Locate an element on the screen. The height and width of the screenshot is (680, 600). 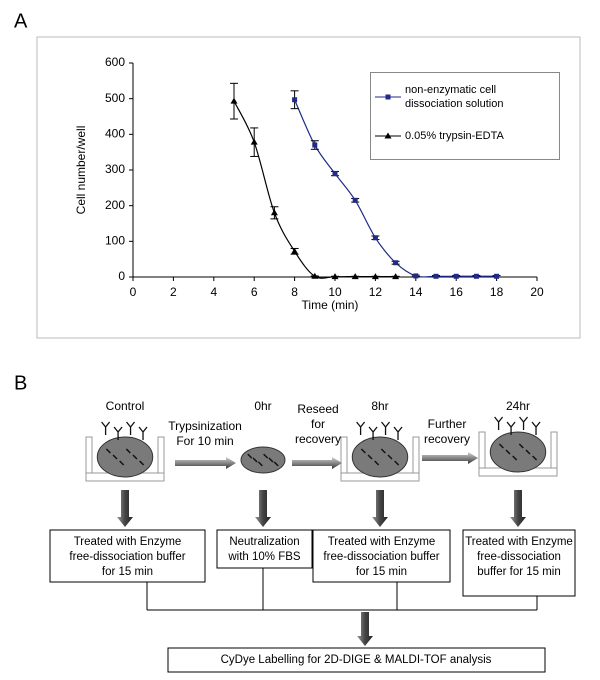
transition-label: Further is located at coordinates (447, 424).